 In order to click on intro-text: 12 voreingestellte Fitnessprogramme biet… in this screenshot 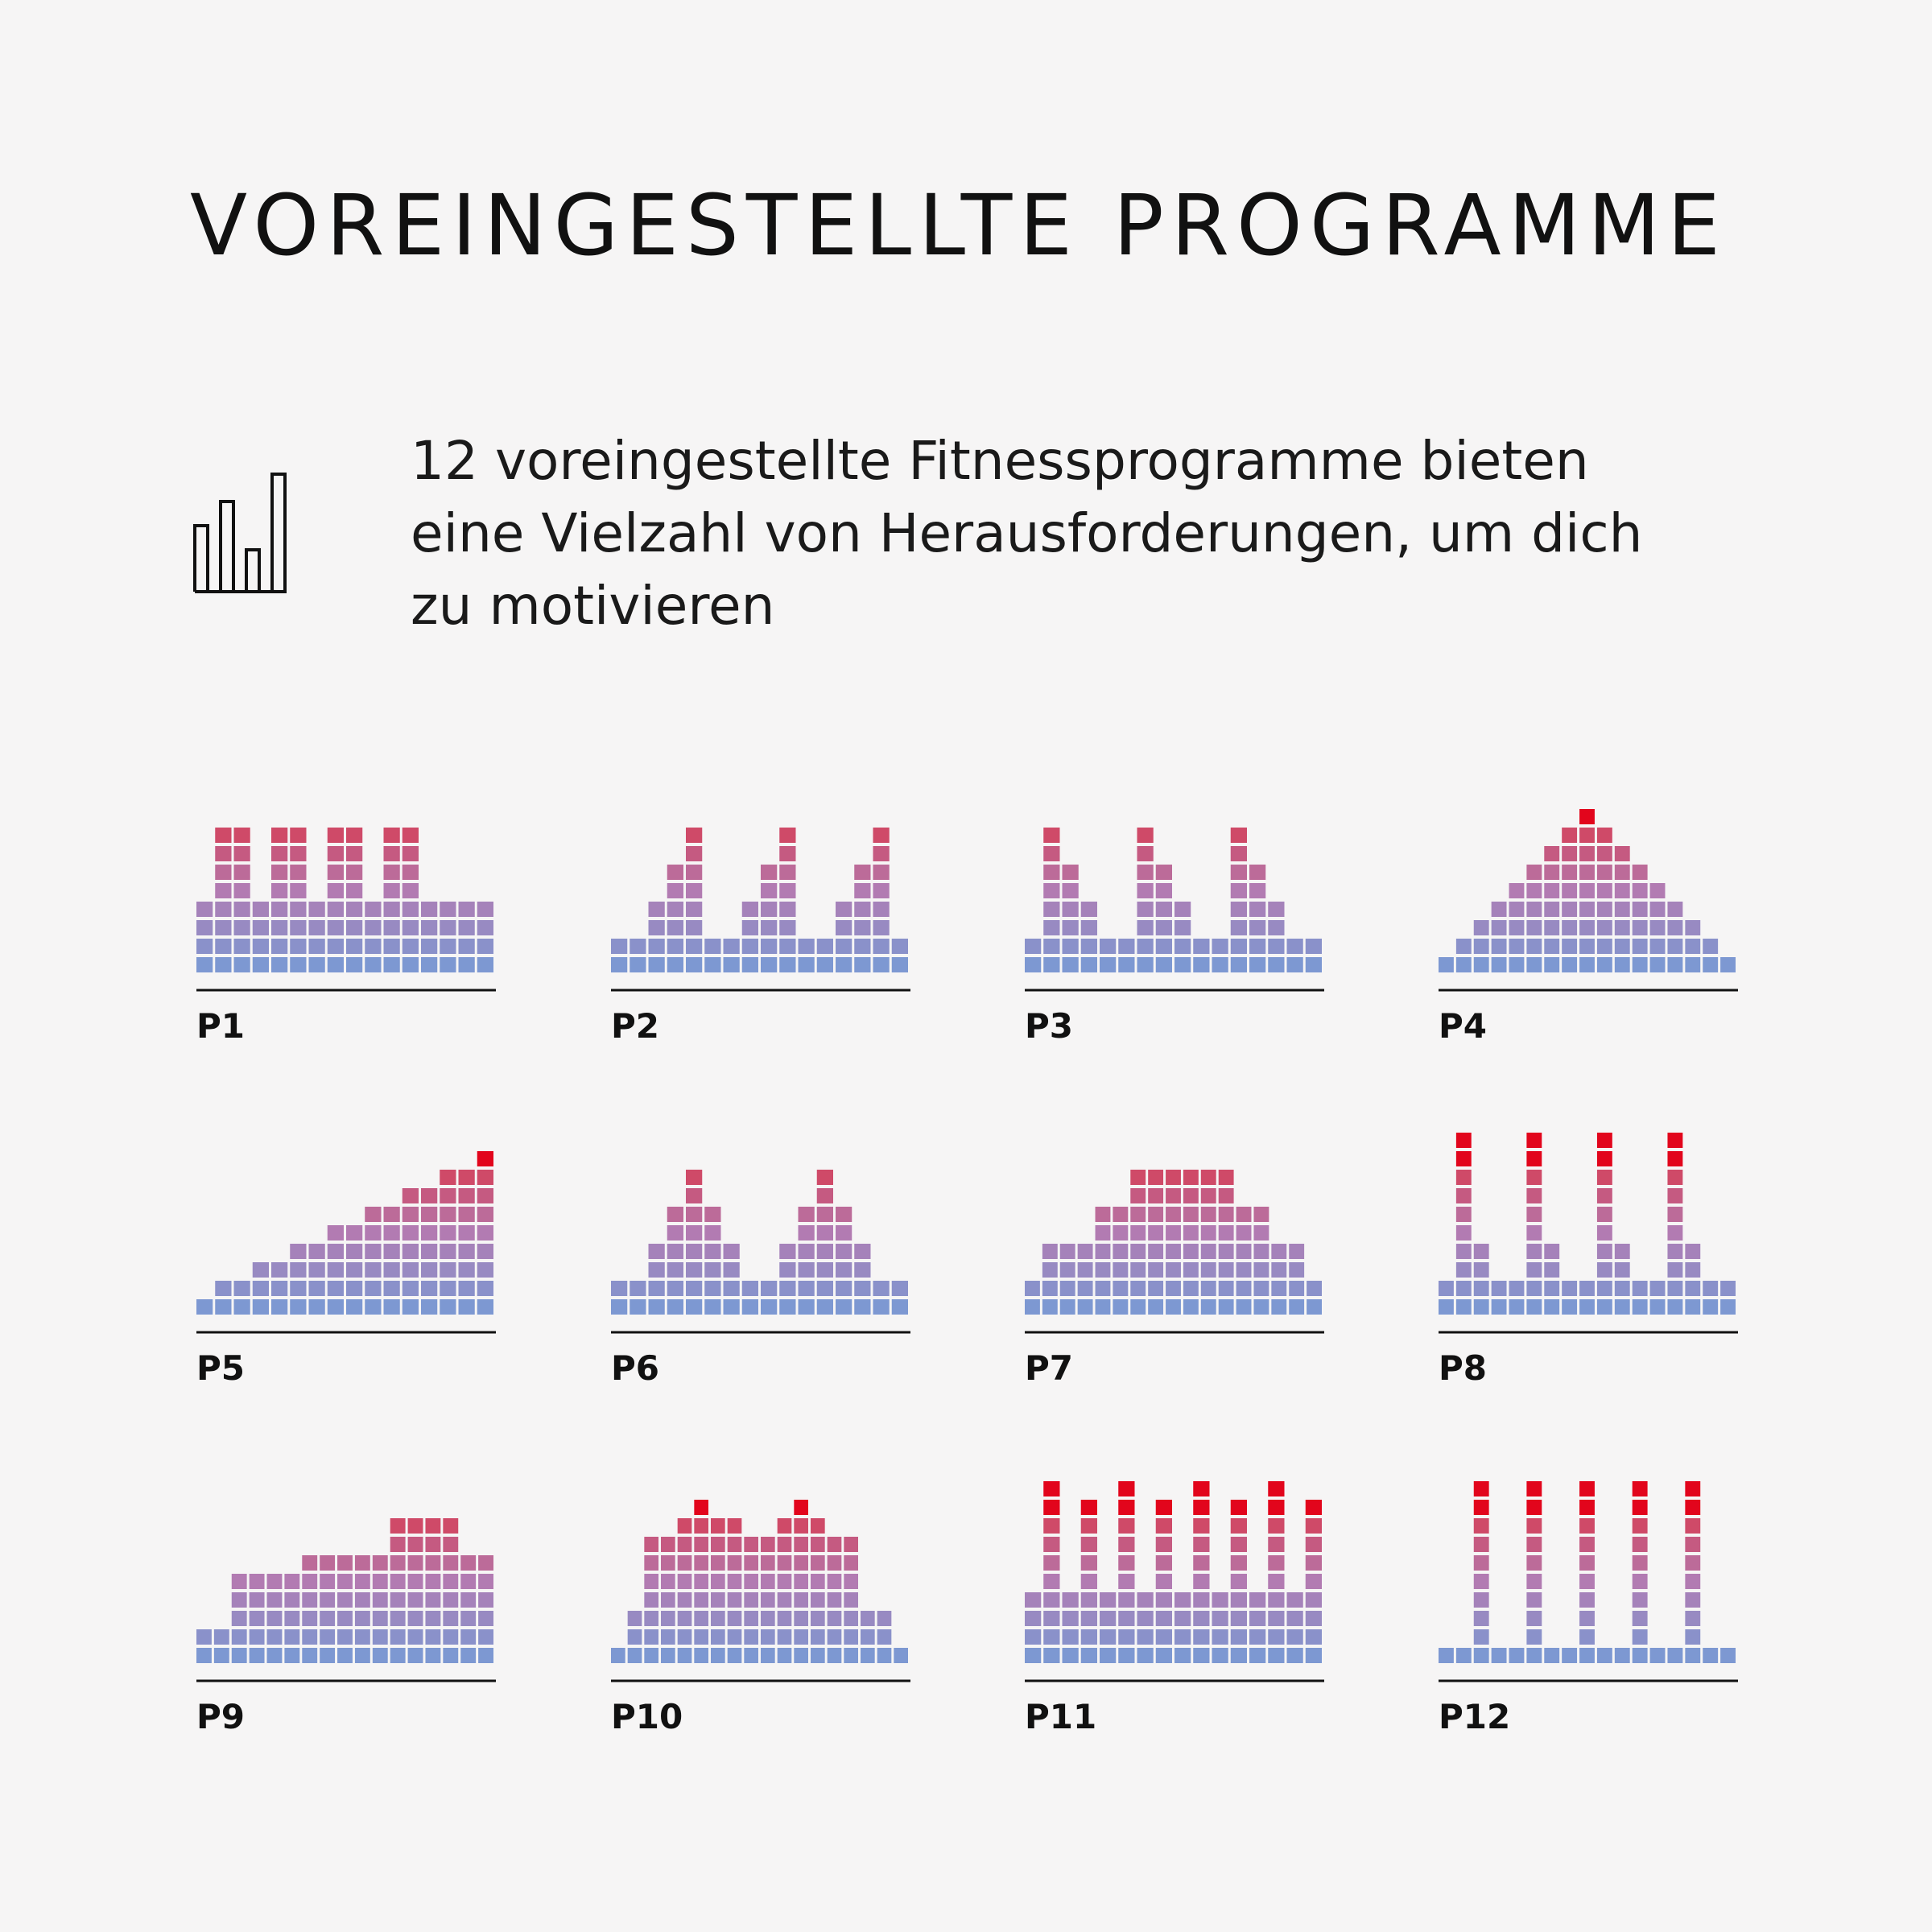, I will do `click(1095, 533)`.